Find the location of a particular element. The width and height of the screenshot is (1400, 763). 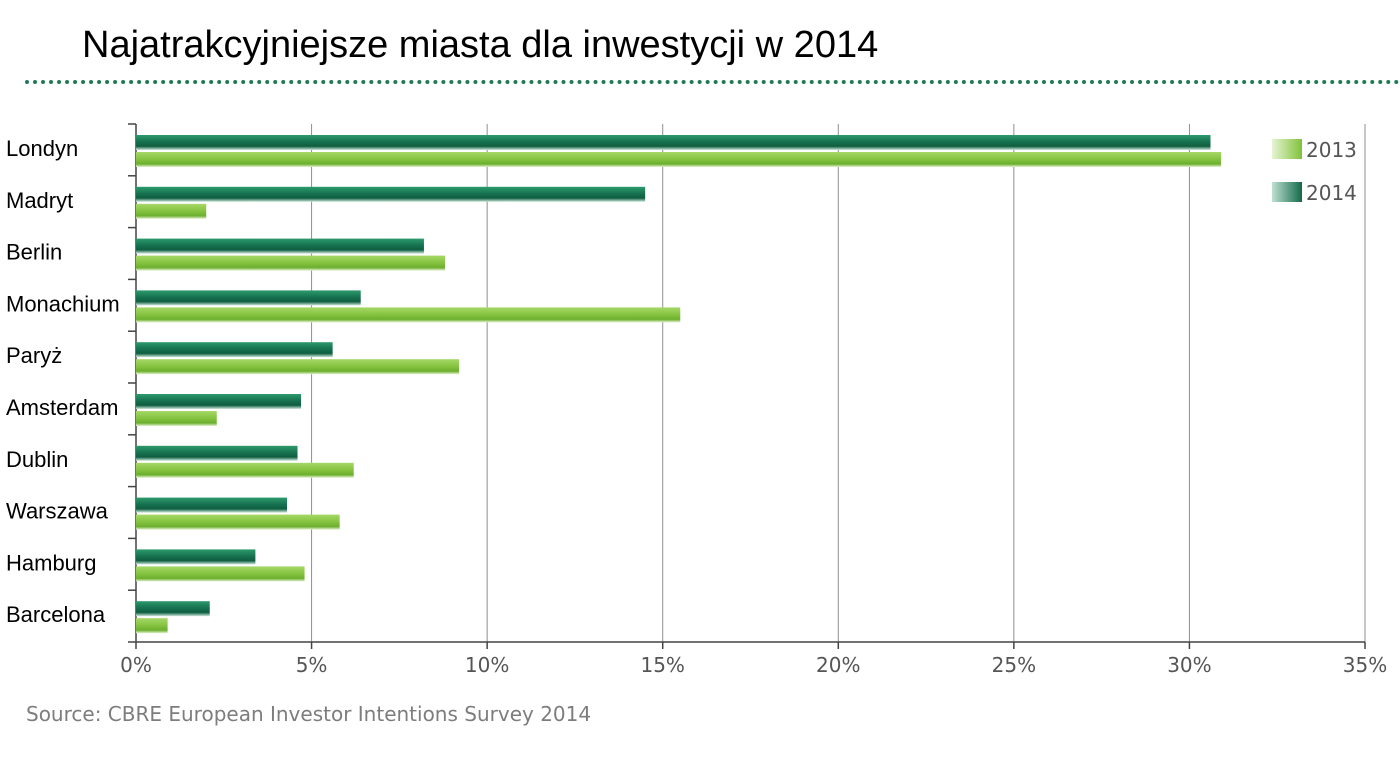

legend-label: 2014 is located at coordinates (1331, 193).